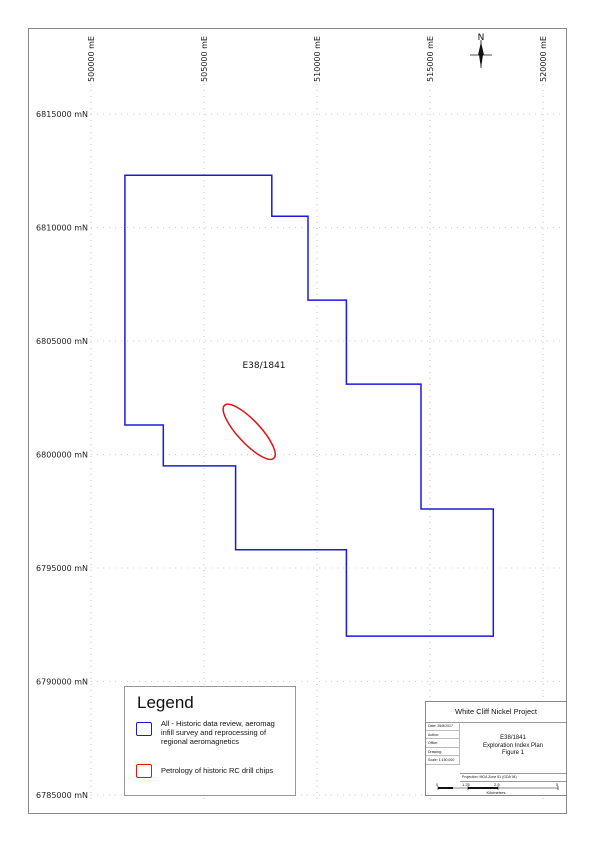 The width and height of the screenshot is (596, 842). What do you see at coordinates (496, 712) in the screenshot?
I see `project-name: White Cliff Nickel Project` at bounding box center [496, 712].